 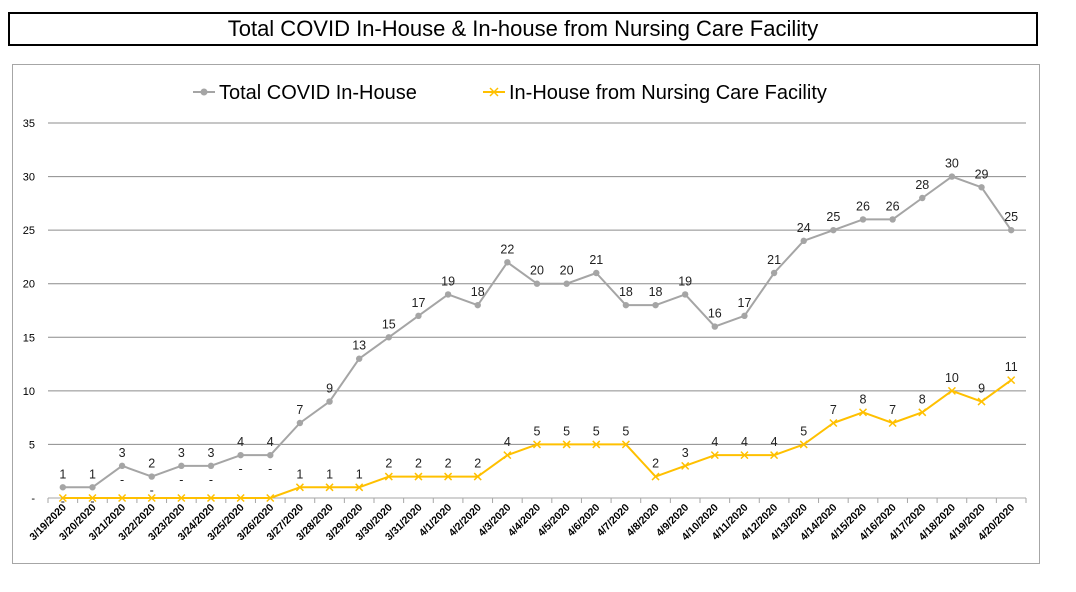 What do you see at coordinates (668, 93) in the screenshot?
I see `legend-label: In-House from Nursing Care Facility` at bounding box center [668, 93].